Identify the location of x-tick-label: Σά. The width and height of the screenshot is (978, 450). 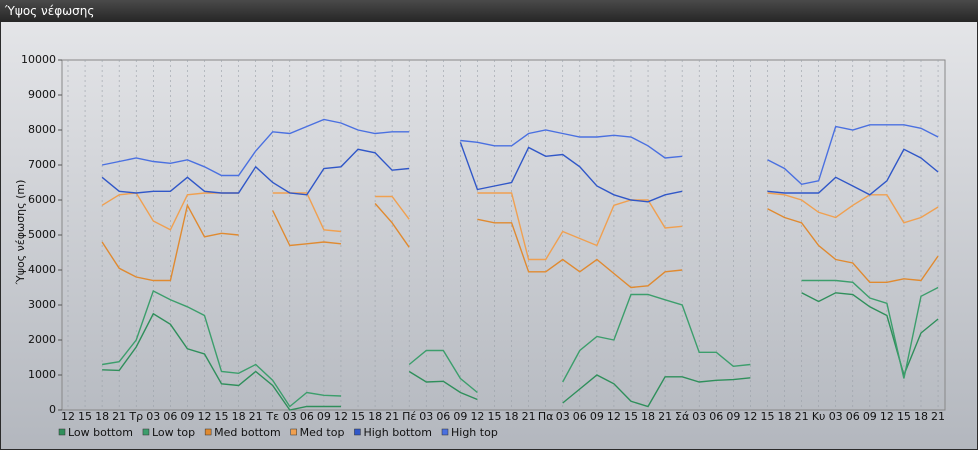
(682, 416).